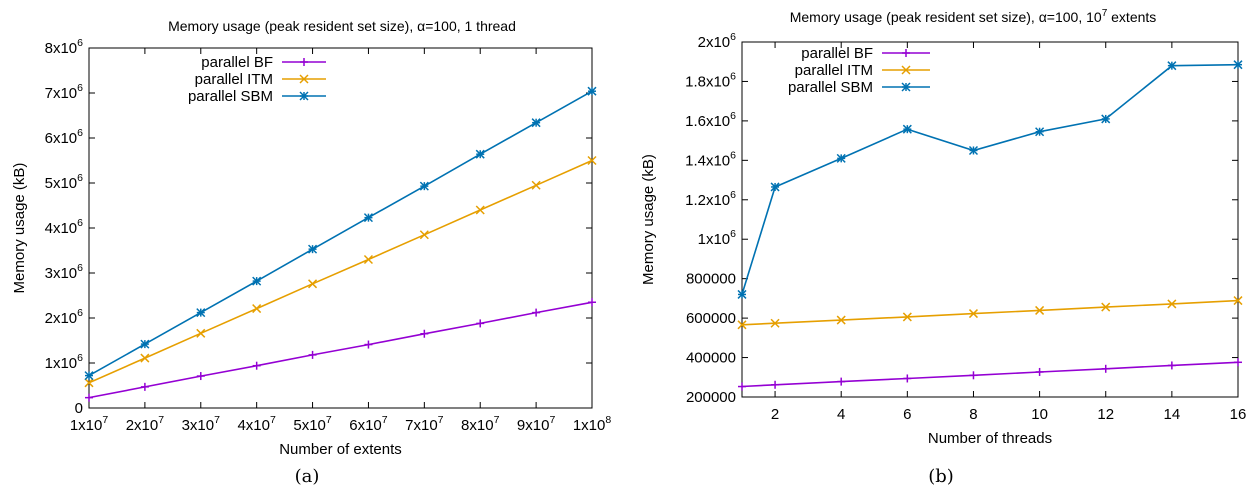 The width and height of the screenshot is (1256, 489). What do you see at coordinates (230, 96) in the screenshot?
I see `chart-1-legend-label: parallel SBM` at bounding box center [230, 96].